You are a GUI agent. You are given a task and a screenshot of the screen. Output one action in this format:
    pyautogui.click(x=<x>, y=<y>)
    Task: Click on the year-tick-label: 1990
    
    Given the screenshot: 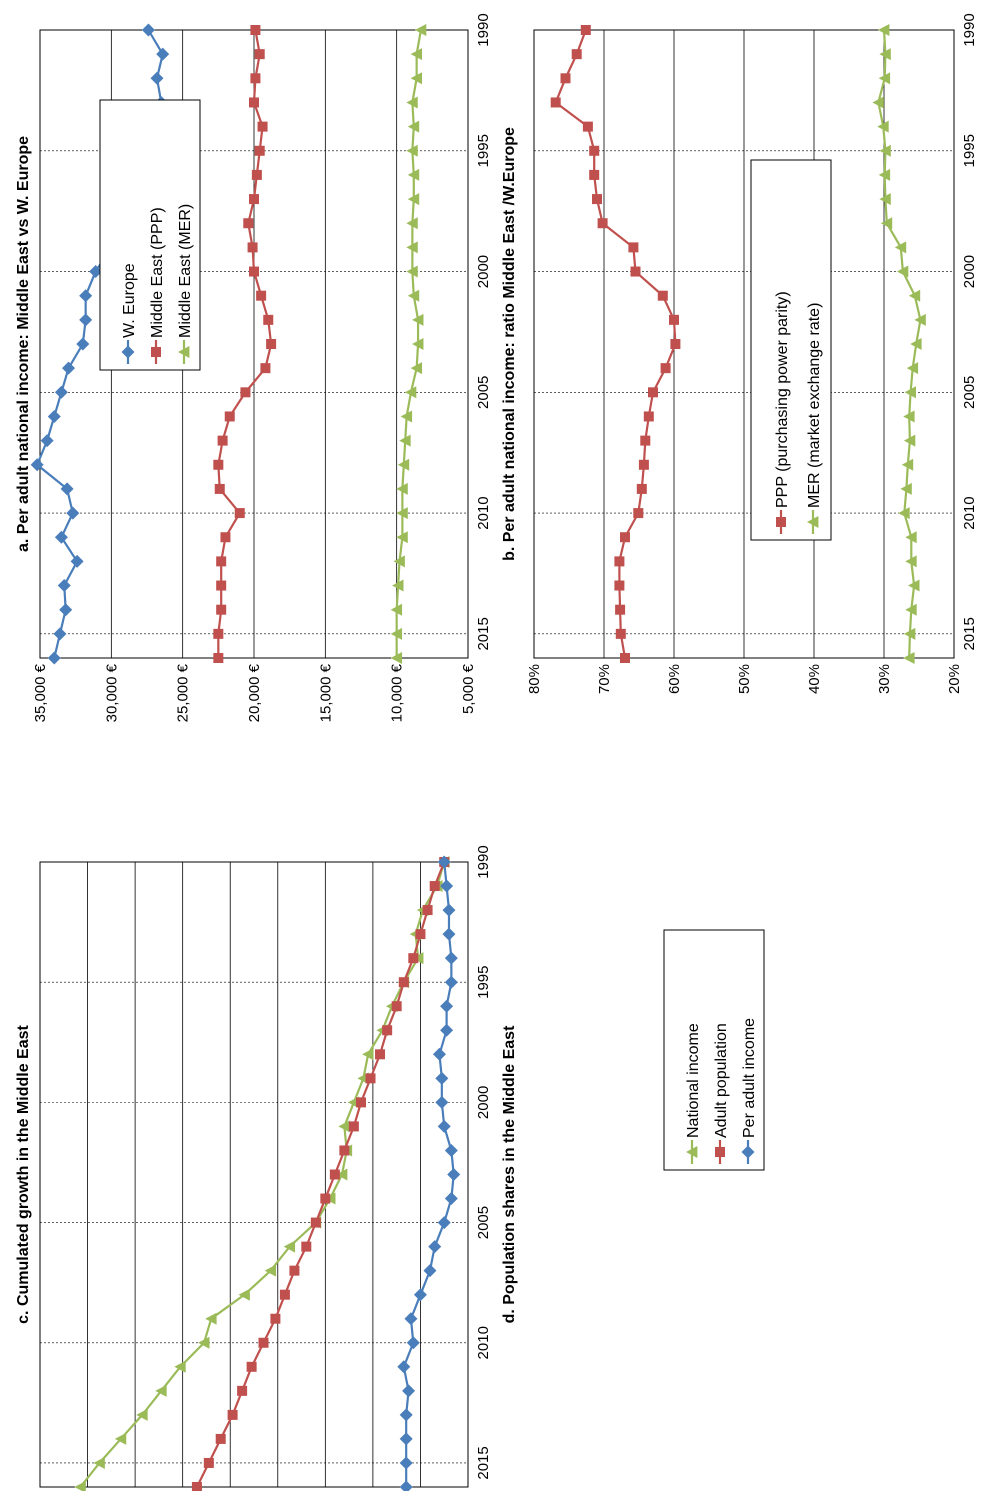 What is the action you would take?
    pyautogui.click(x=969, y=29)
    